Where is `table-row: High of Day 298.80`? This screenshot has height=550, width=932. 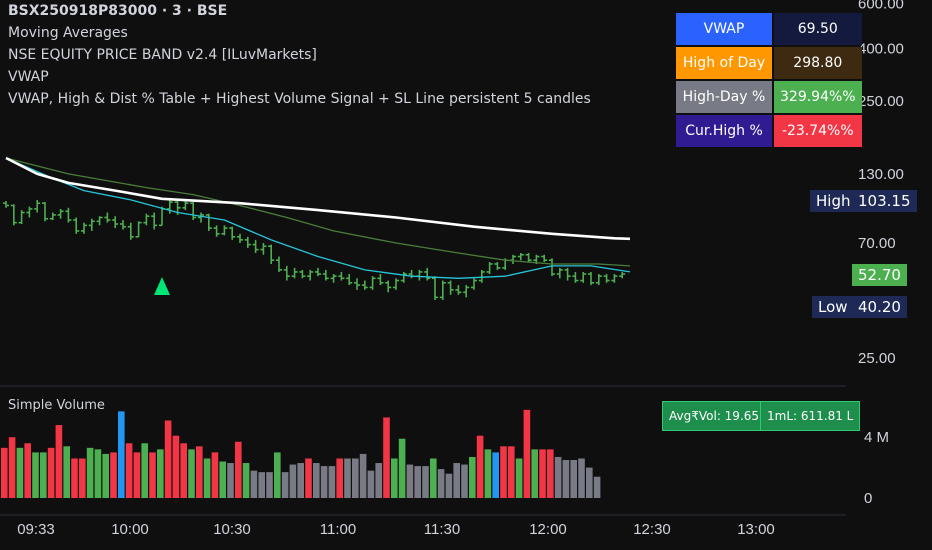 table-row: High of Day 298.80 is located at coordinates (769, 63).